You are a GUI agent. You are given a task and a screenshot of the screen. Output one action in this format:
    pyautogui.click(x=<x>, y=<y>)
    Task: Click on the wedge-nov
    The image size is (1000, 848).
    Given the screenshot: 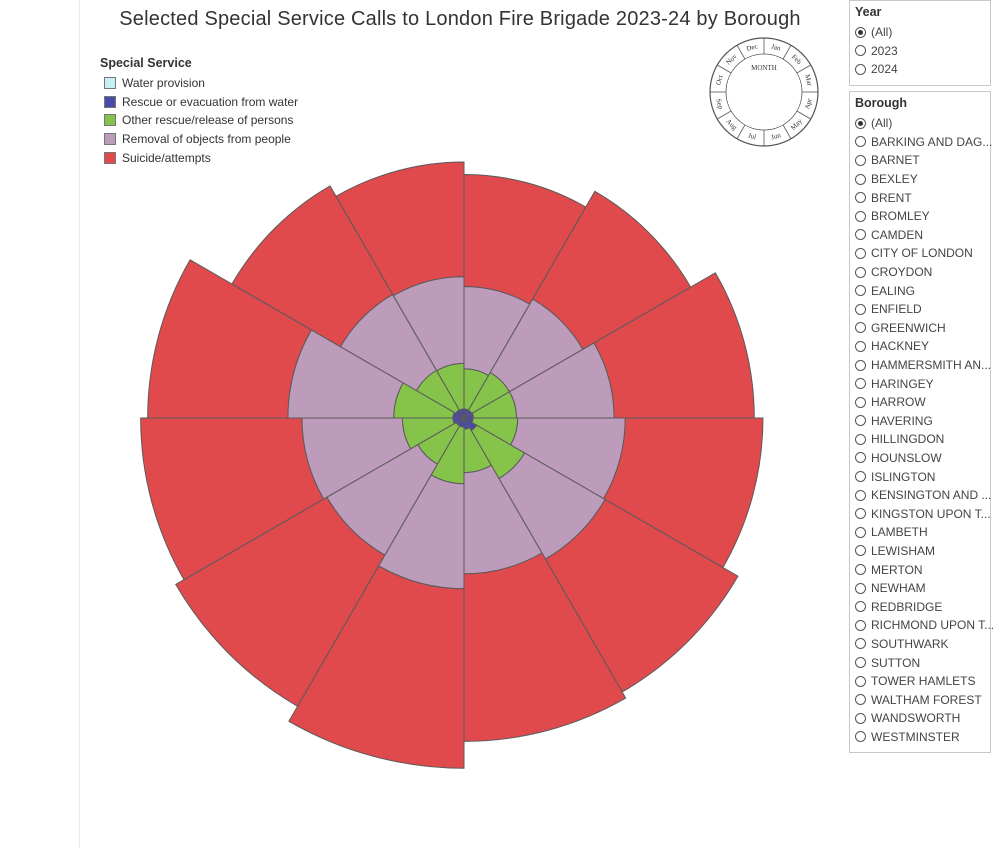 What is the action you would take?
    pyautogui.click(x=312, y=266)
    